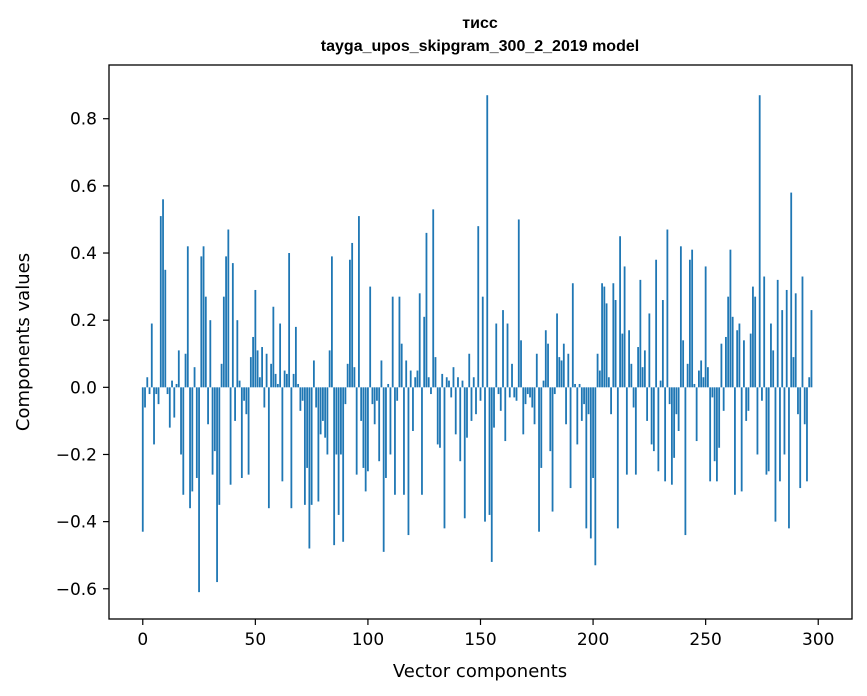 Image resolution: width=867 pixels, height=696 pixels. Describe the element at coordinates (368, 640) in the screenshot. I see `x-tick-label: 100` at that location.